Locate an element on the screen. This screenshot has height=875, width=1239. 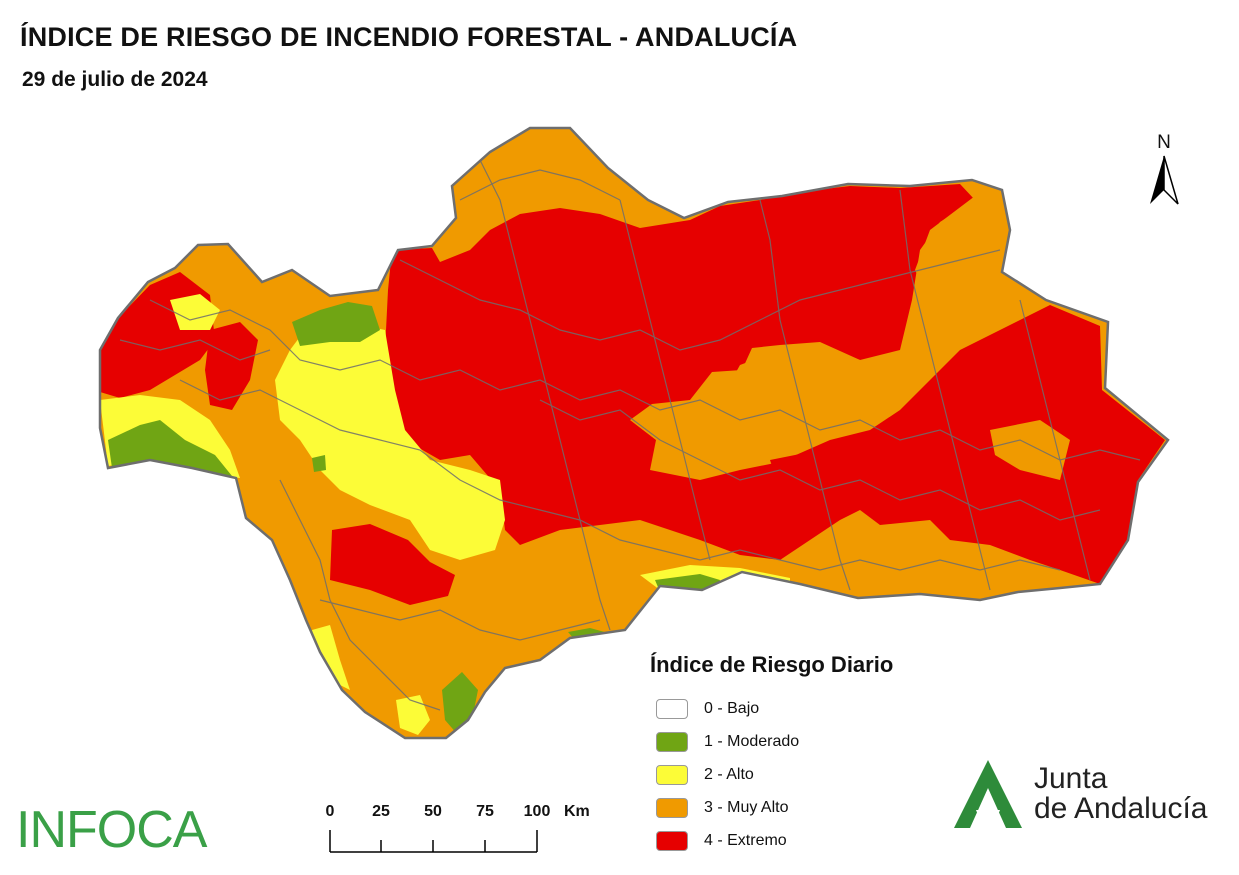
scale-bar: 0 25 50 75 100 Km is located at coordinates (465, 830).